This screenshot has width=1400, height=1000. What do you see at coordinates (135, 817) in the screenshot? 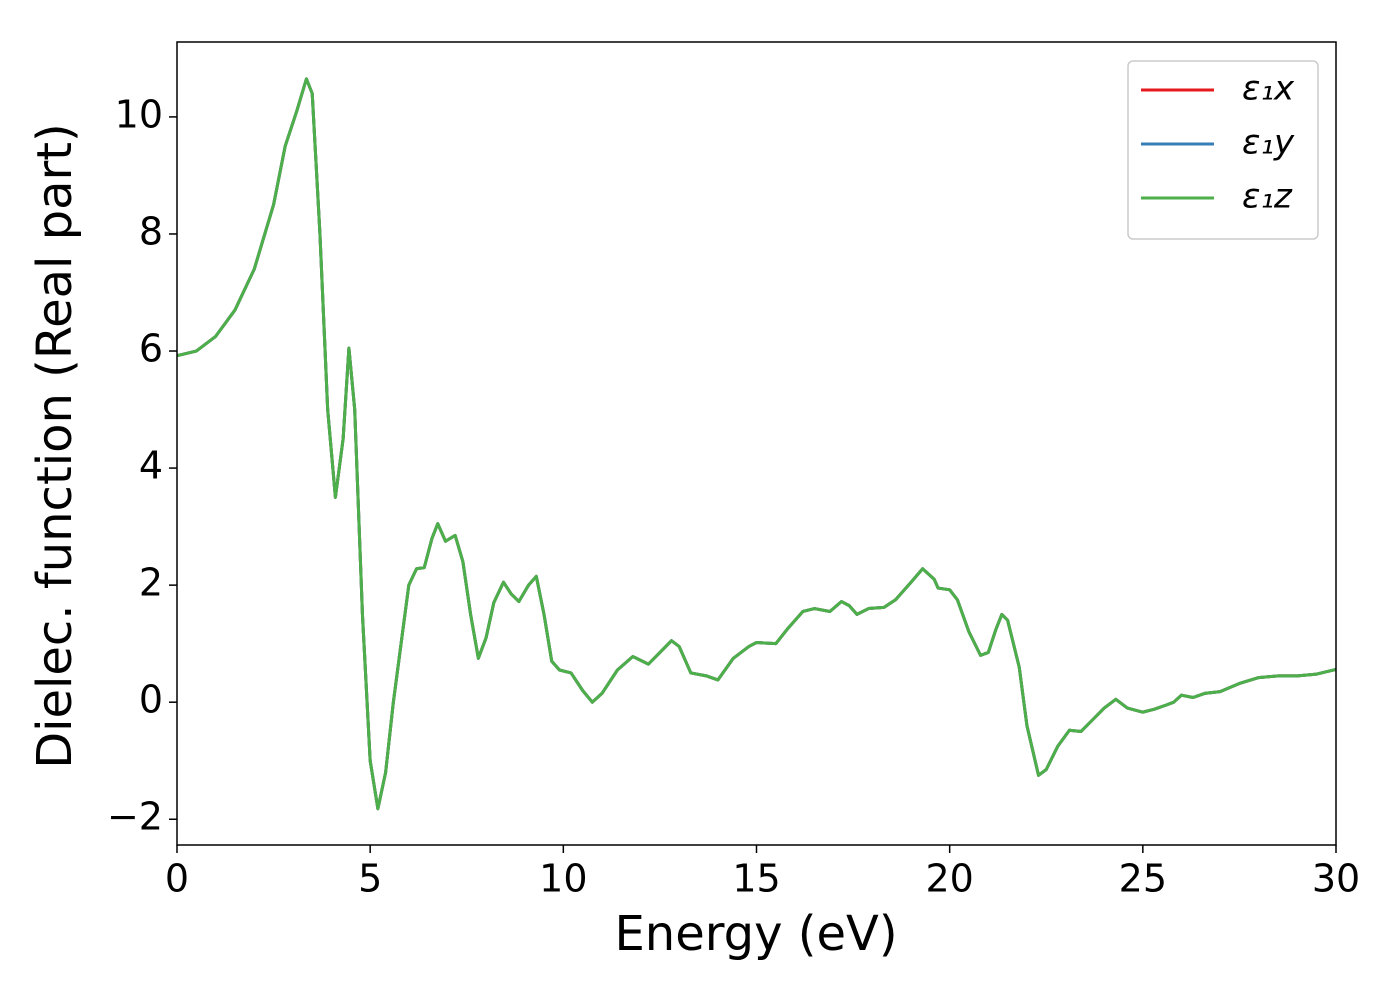
I see `y-tick-label: −2` at bounding box center [135, 817].